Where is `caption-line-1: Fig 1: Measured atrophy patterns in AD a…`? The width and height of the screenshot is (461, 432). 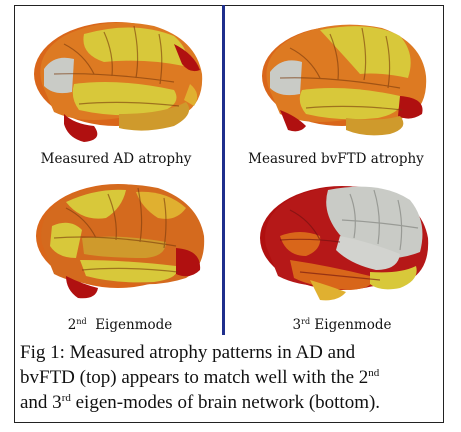
caption-line-1: Fig 1: Measured atrophy patterns in AD a… is located at coordinates (188, 352).